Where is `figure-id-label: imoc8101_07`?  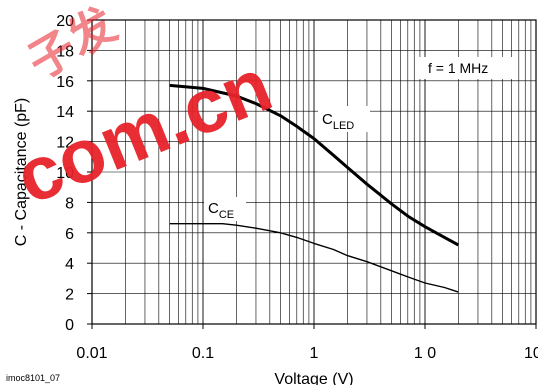
figure-id-label: imoc8101_07 is located at coordinates (33, 378).